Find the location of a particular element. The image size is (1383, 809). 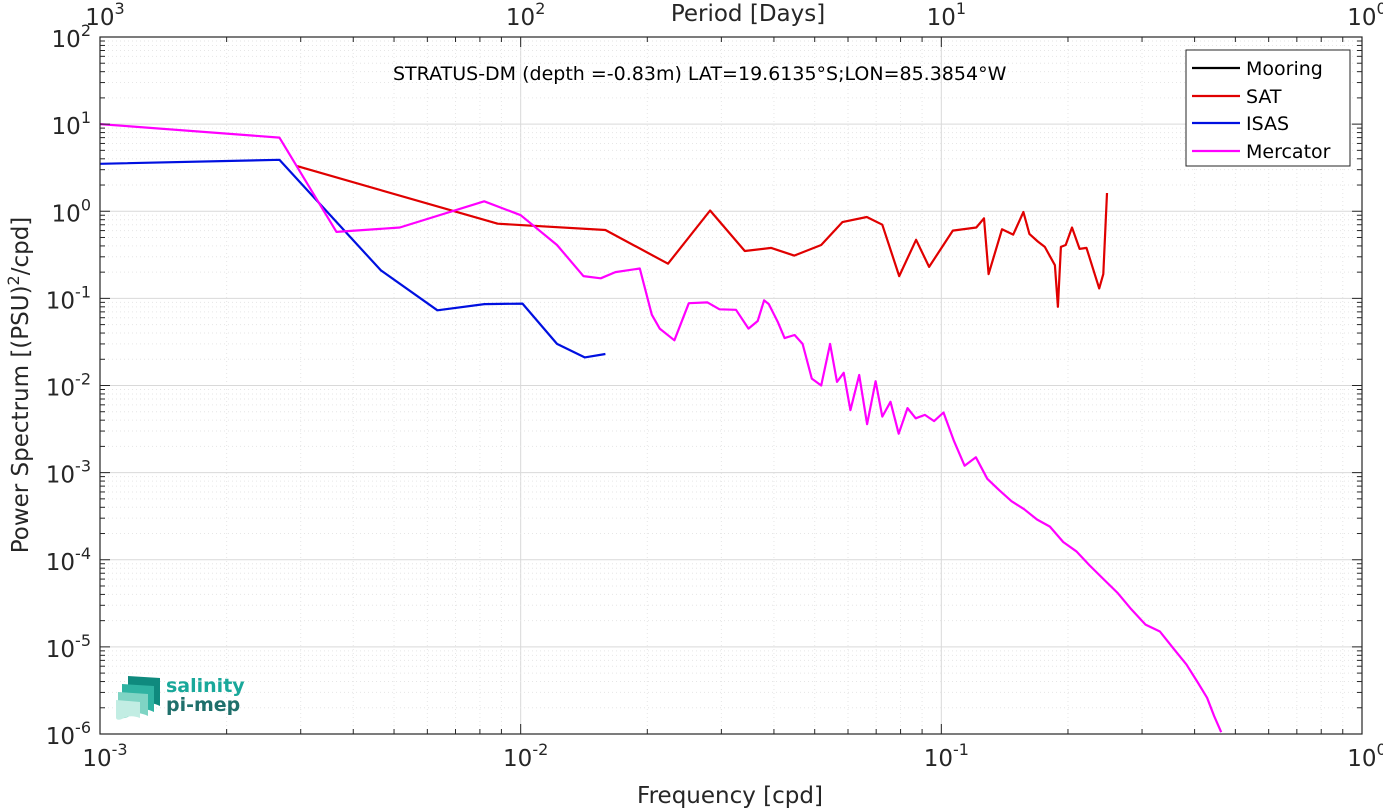

top-axis-label: Period [Days] is located at coordinates (748, 14).